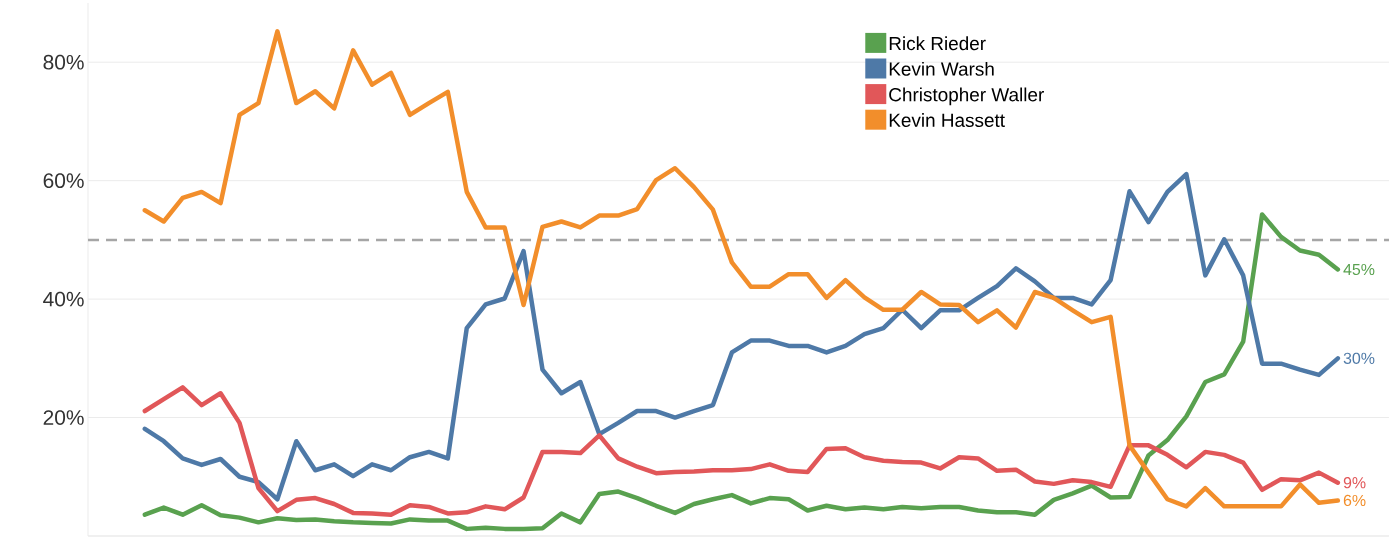 The image size is (1389, 538). Describe the element at coordinates (63, 299) in the screenshot. I see `y-tick-label: 40%` at that location.